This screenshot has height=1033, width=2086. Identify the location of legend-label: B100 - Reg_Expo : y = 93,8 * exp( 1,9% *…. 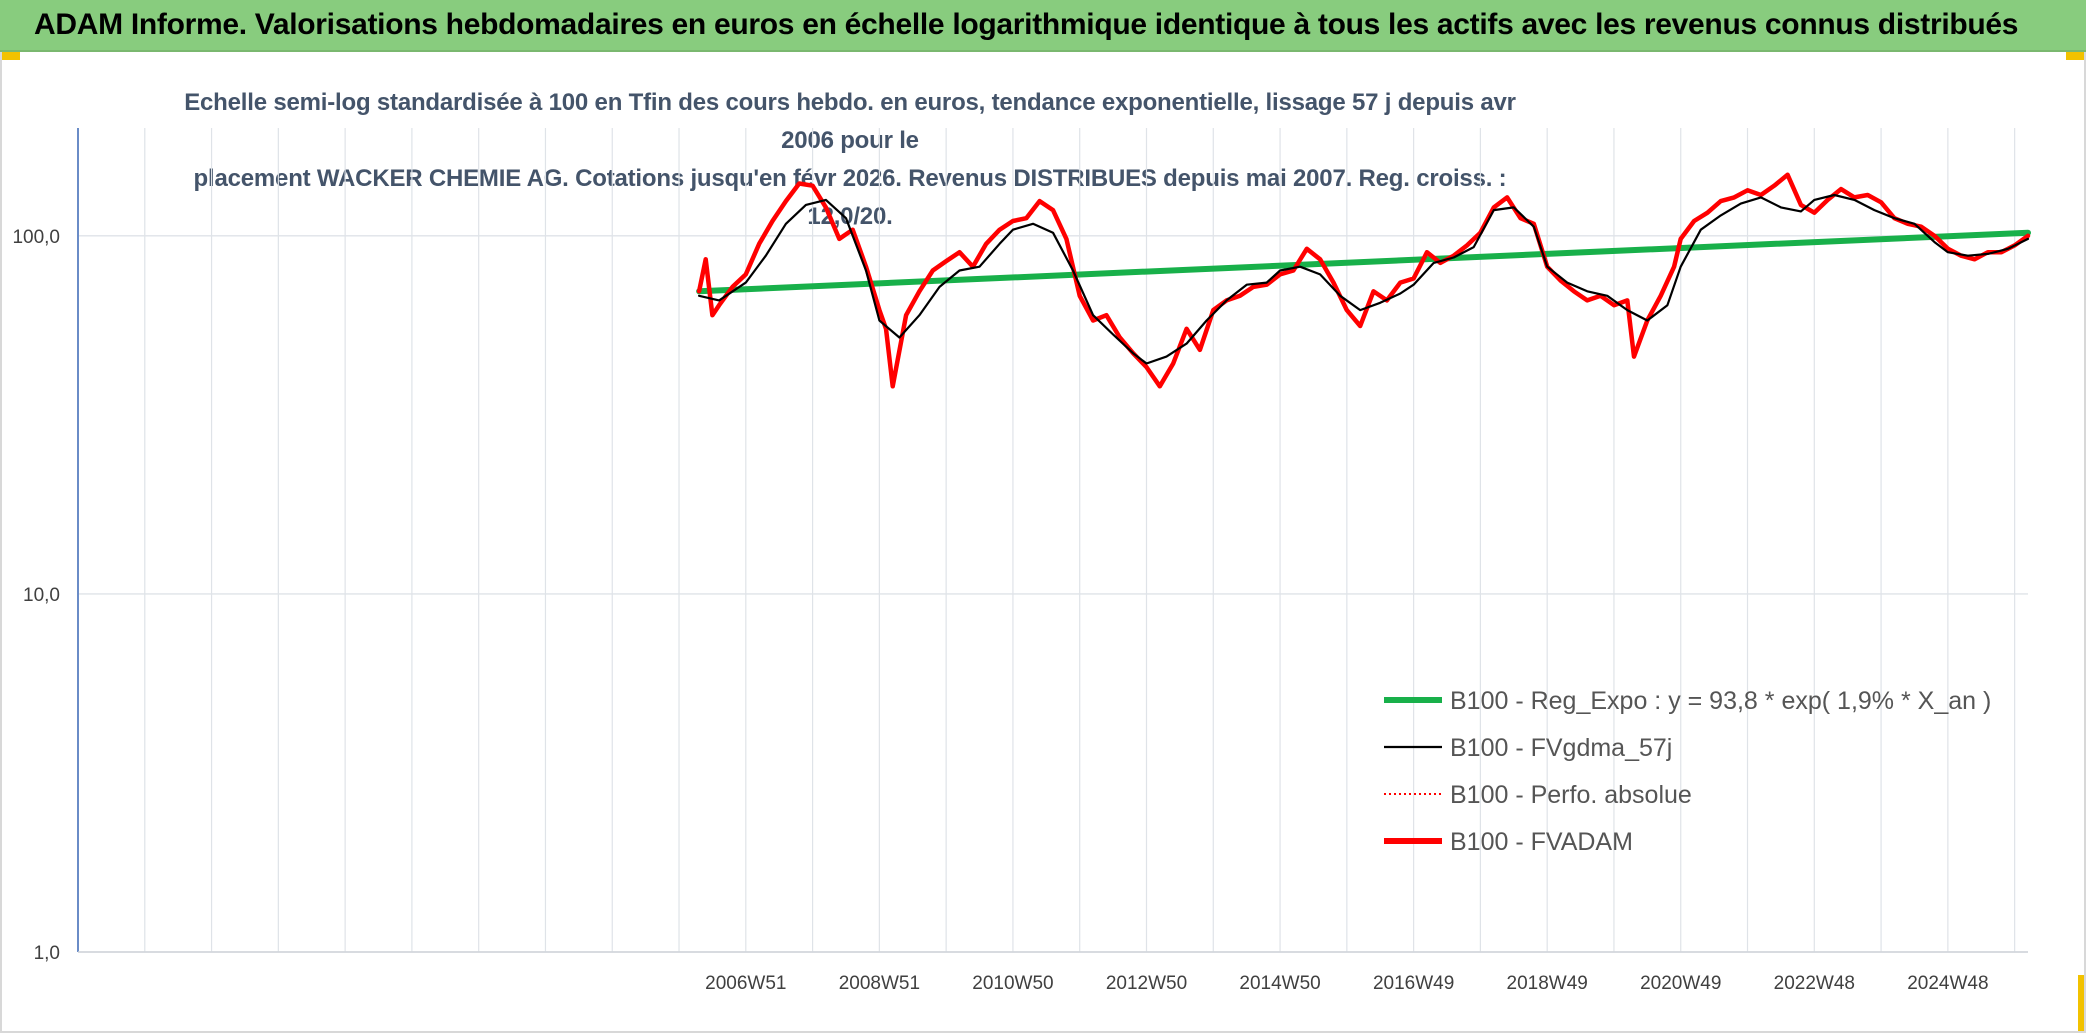
(1720, 701).